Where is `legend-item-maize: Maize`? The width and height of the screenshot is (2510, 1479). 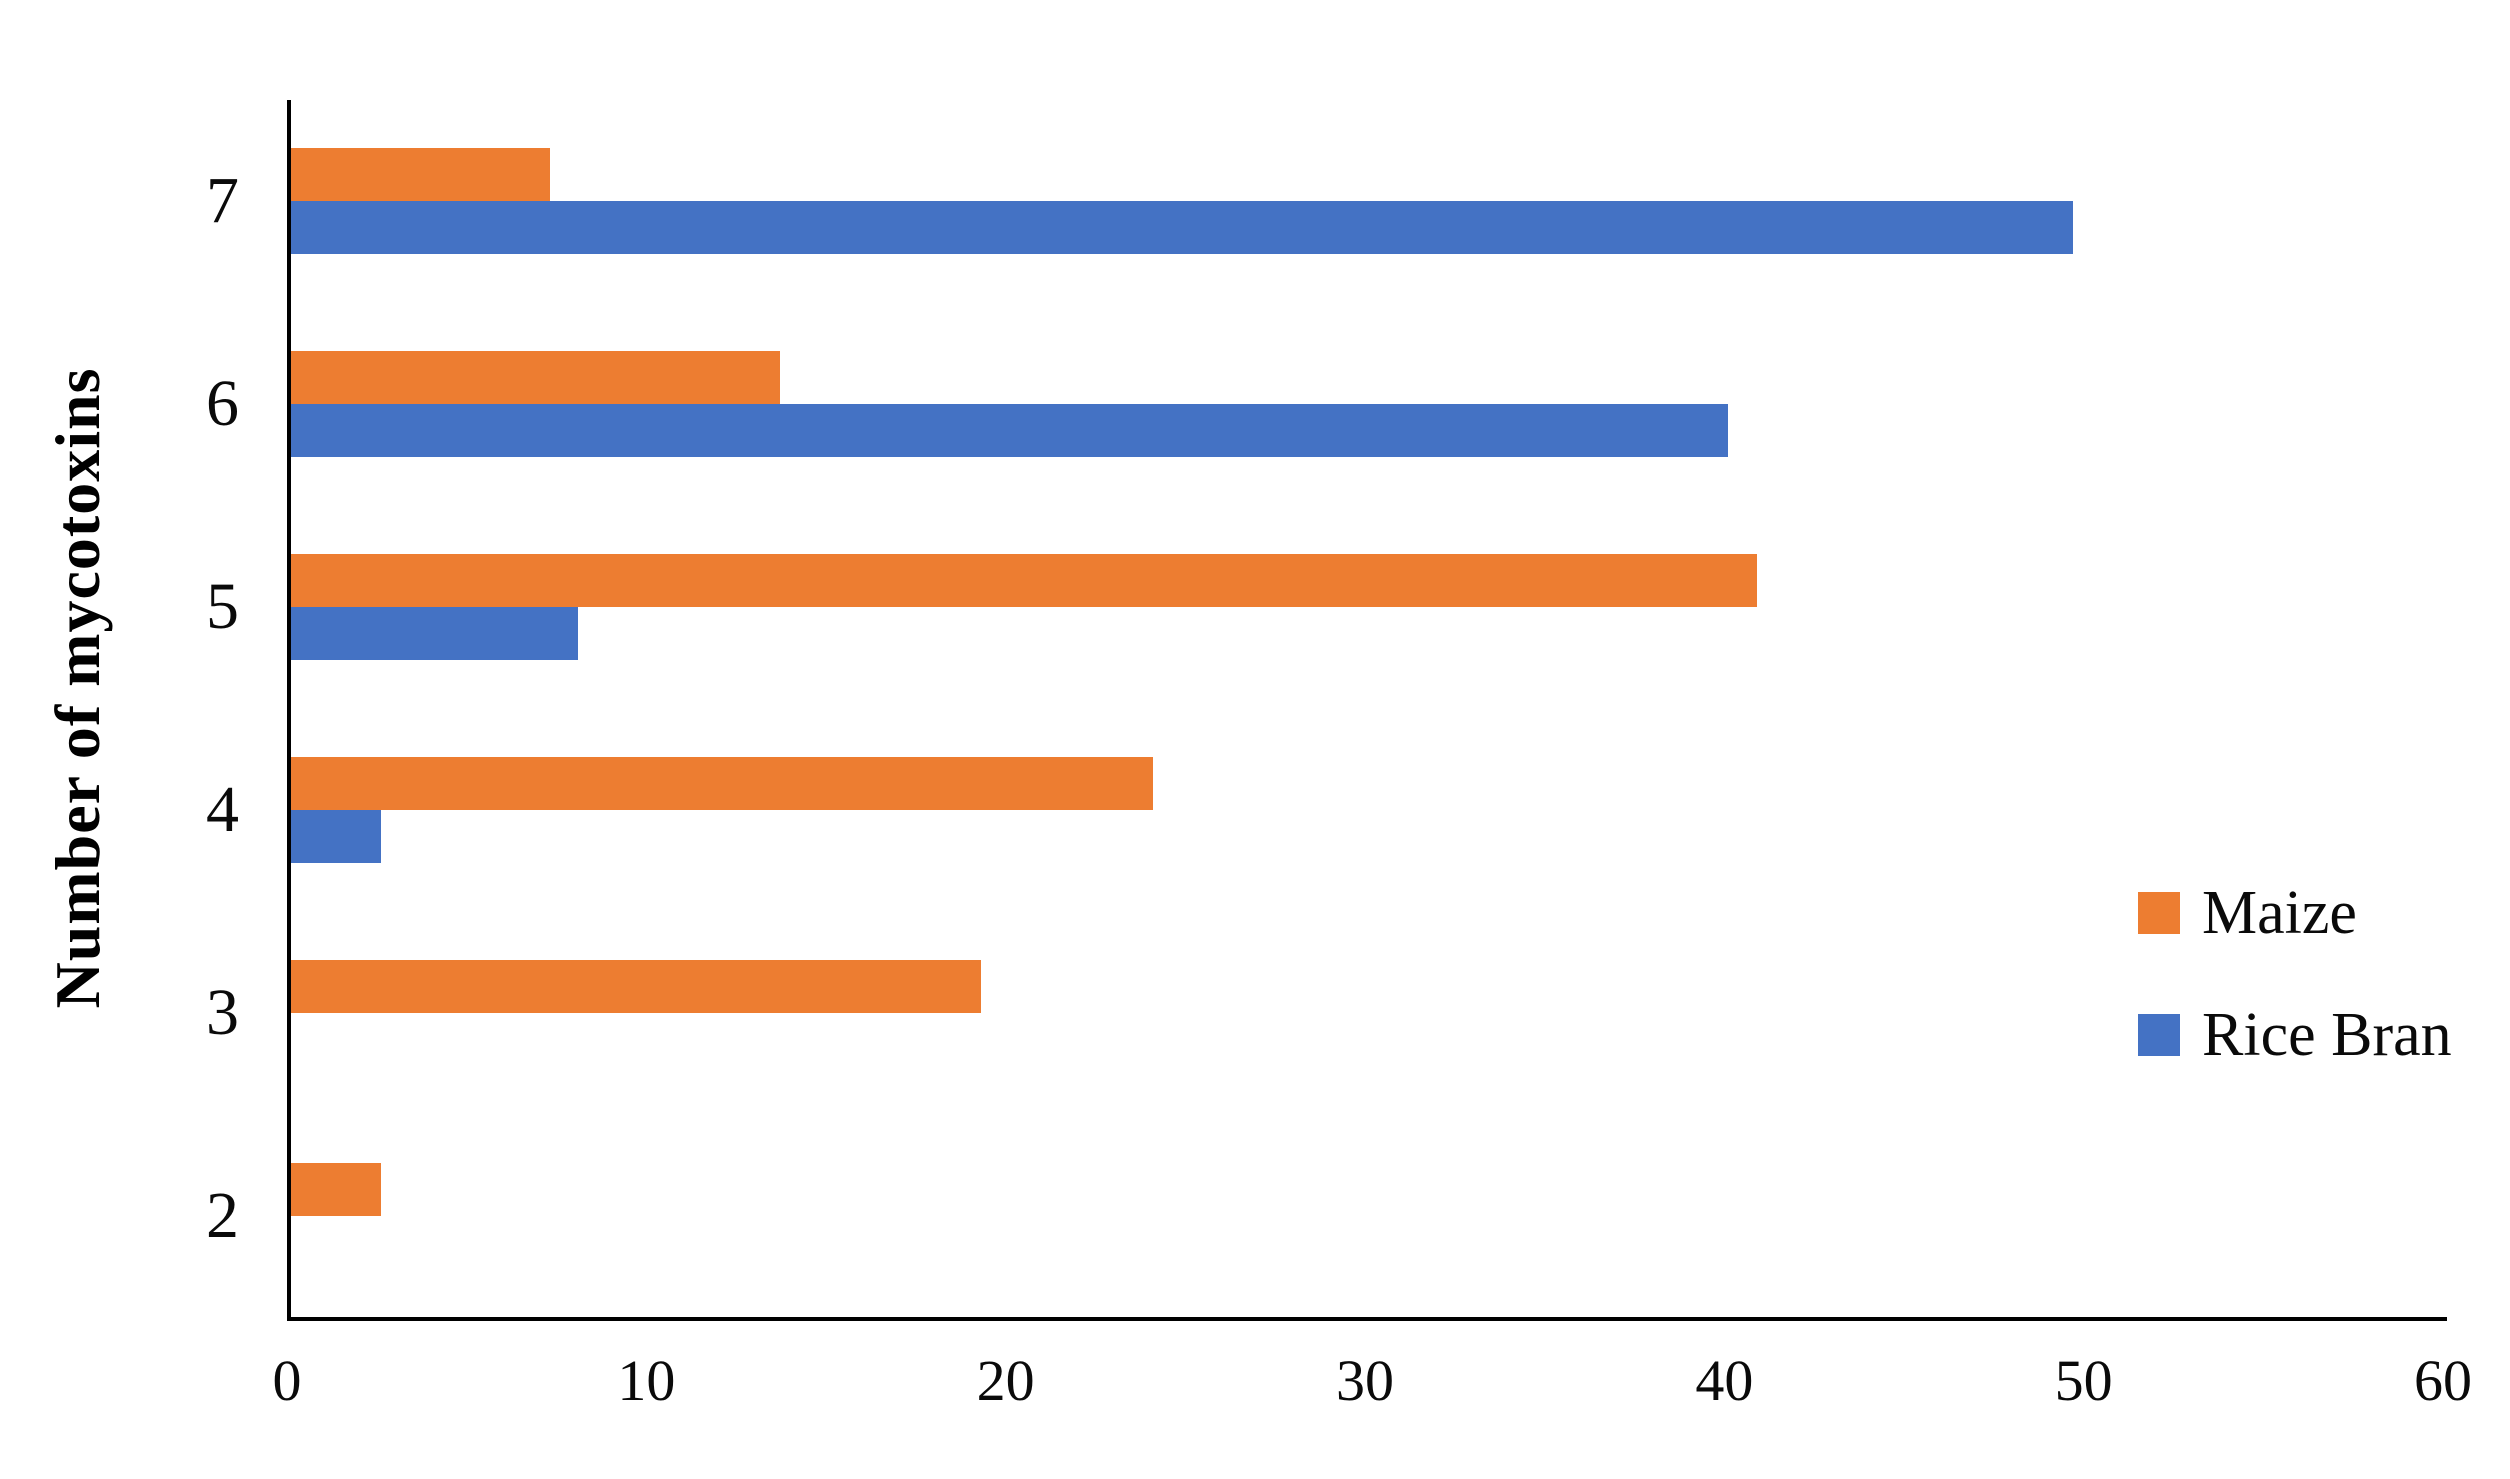 legend-item-maize: Maize is located at coordinates (2295, 913).